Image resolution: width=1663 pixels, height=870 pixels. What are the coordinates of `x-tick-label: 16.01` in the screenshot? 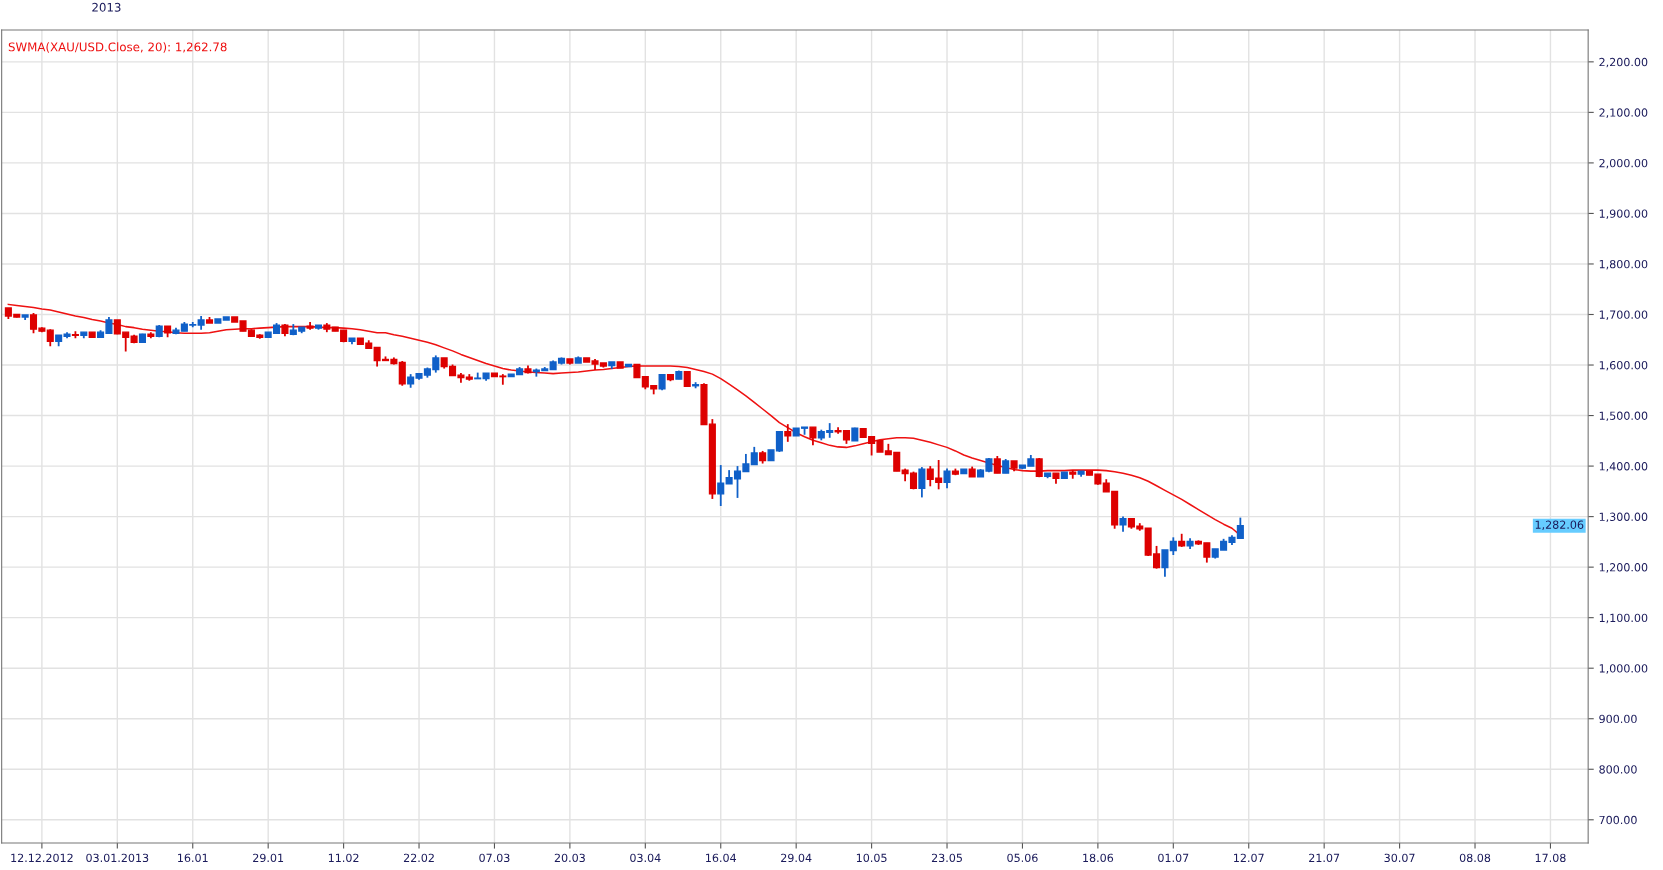 It's located at (193, 858).